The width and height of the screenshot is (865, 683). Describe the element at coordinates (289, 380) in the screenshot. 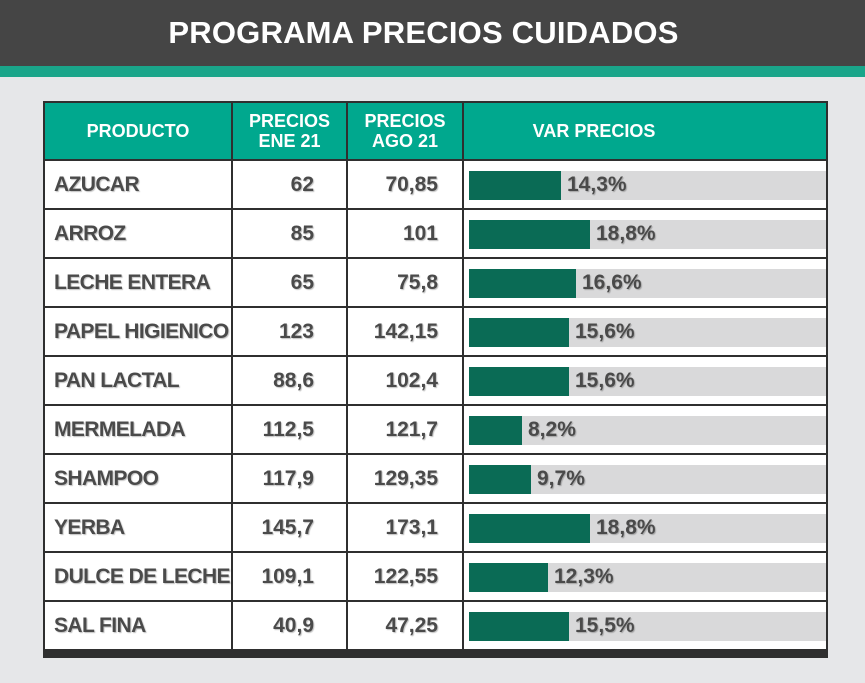

I see `price-ene-cell: 88,6` at that location.